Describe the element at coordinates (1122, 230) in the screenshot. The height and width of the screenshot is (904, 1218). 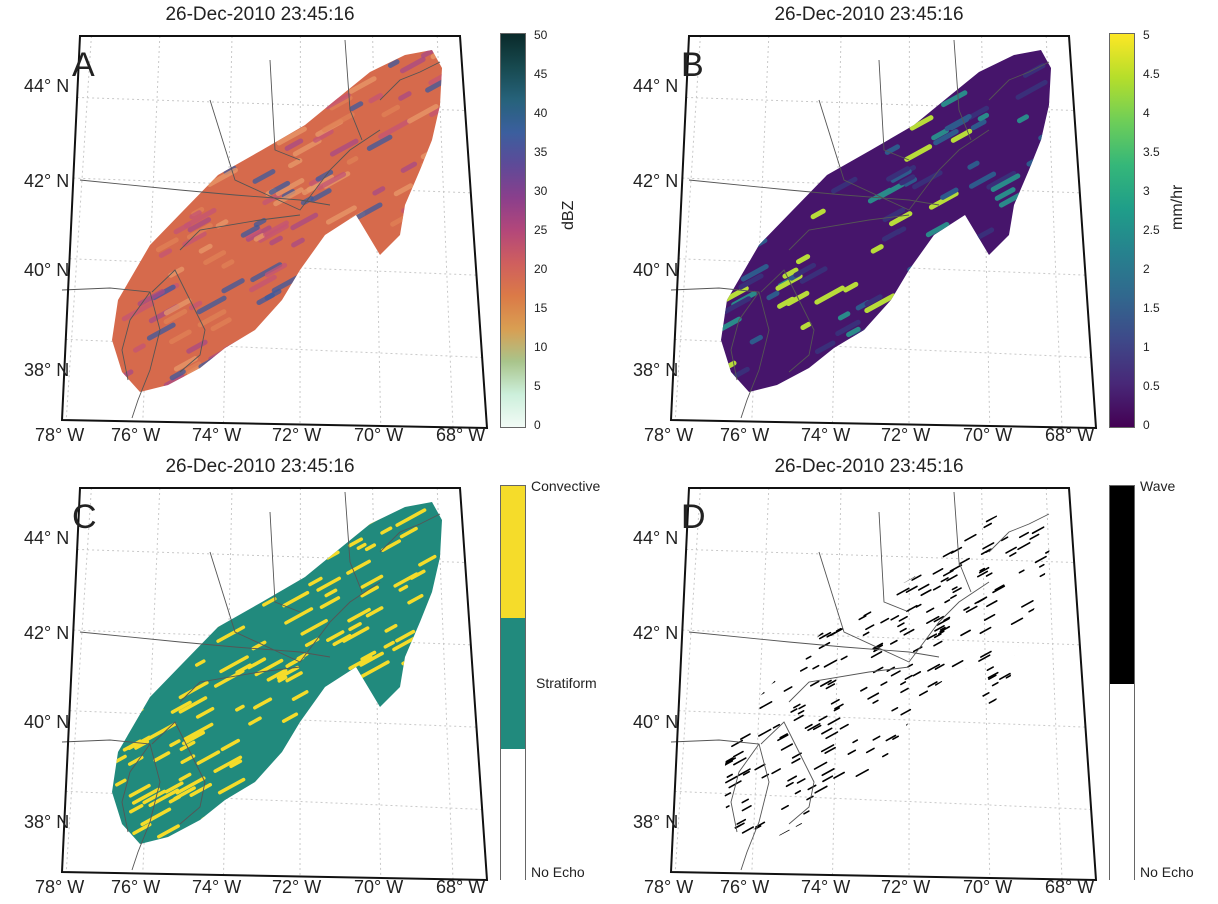
I see `colorbar` at that location.